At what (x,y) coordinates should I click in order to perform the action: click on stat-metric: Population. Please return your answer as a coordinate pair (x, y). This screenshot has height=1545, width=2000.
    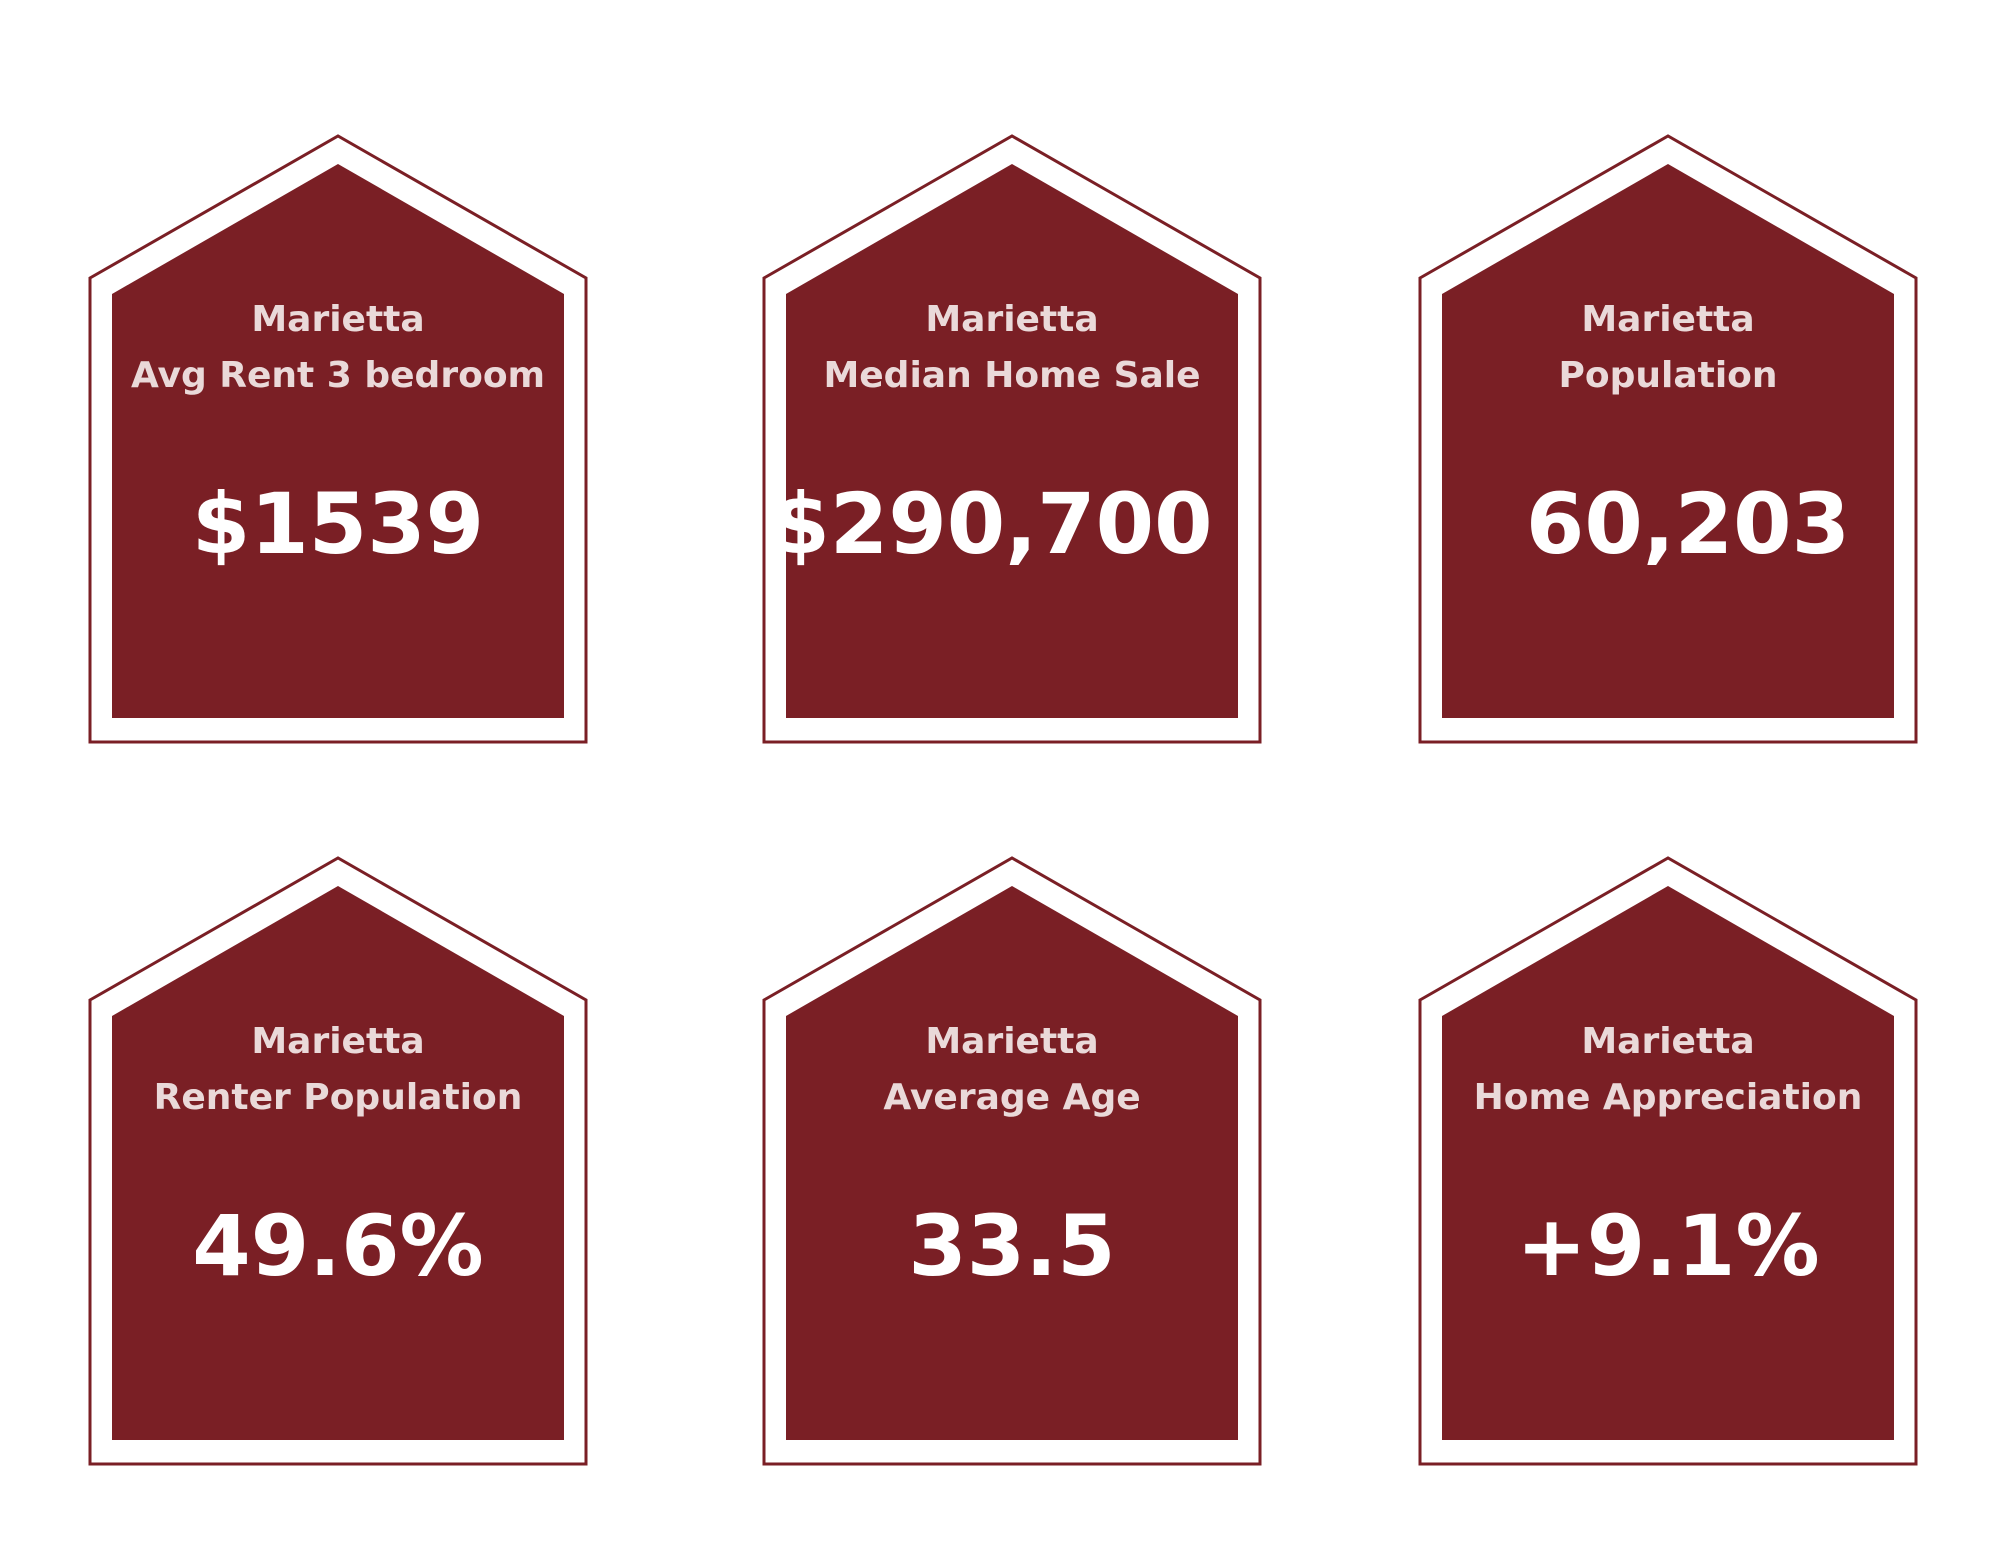
    Looking at the image, I should click on (1668, 375).